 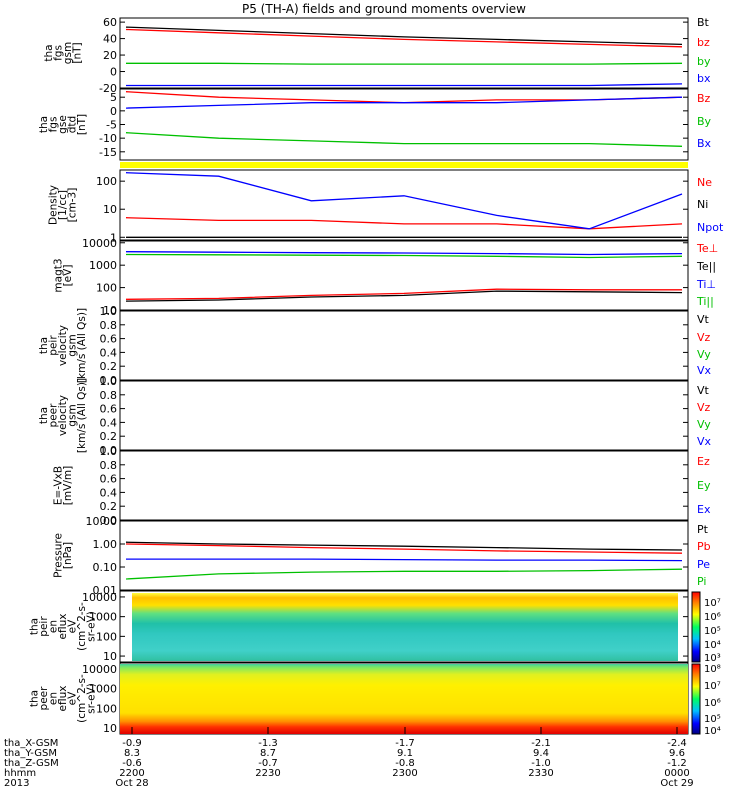 I want to click on temperature-Te||-line, so click(x=404, y=296).